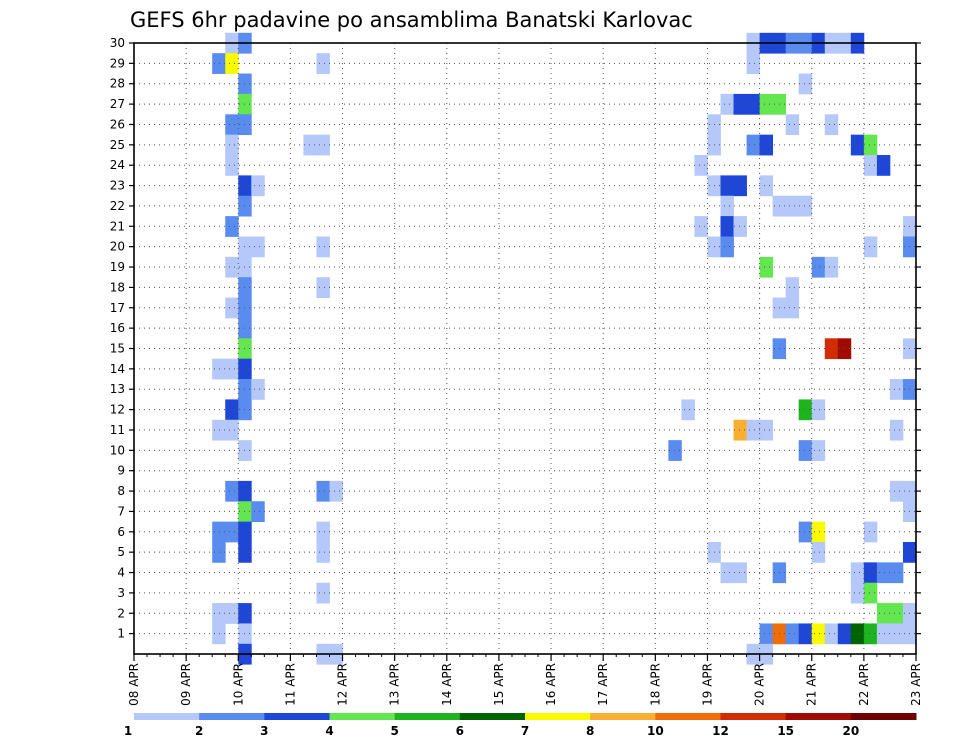 The height and width of the screenshot is (742, 960). I want to click on y-tick-label: 28, so click(117, 84).